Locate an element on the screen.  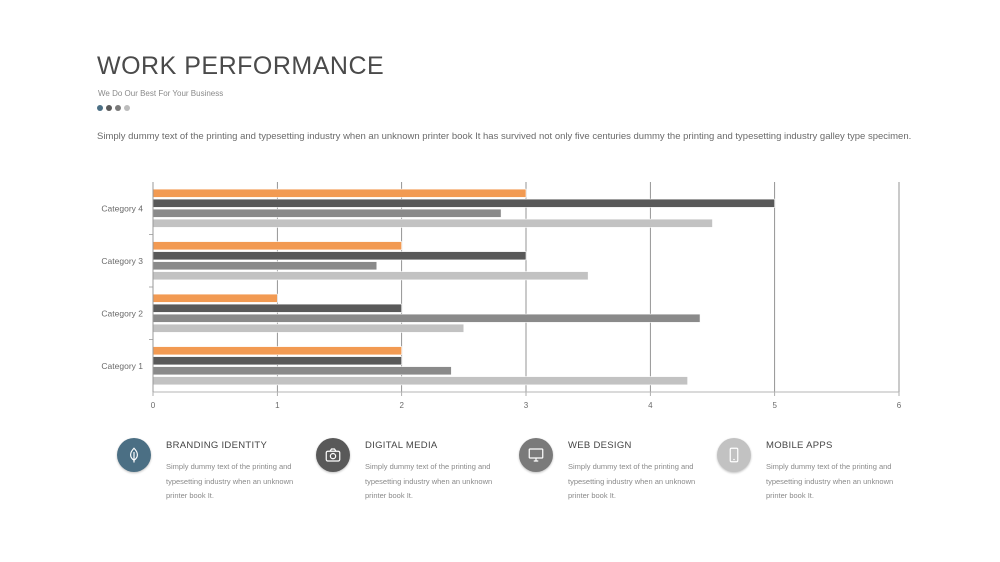
leaf-icon is located at coordinates (134, 455).